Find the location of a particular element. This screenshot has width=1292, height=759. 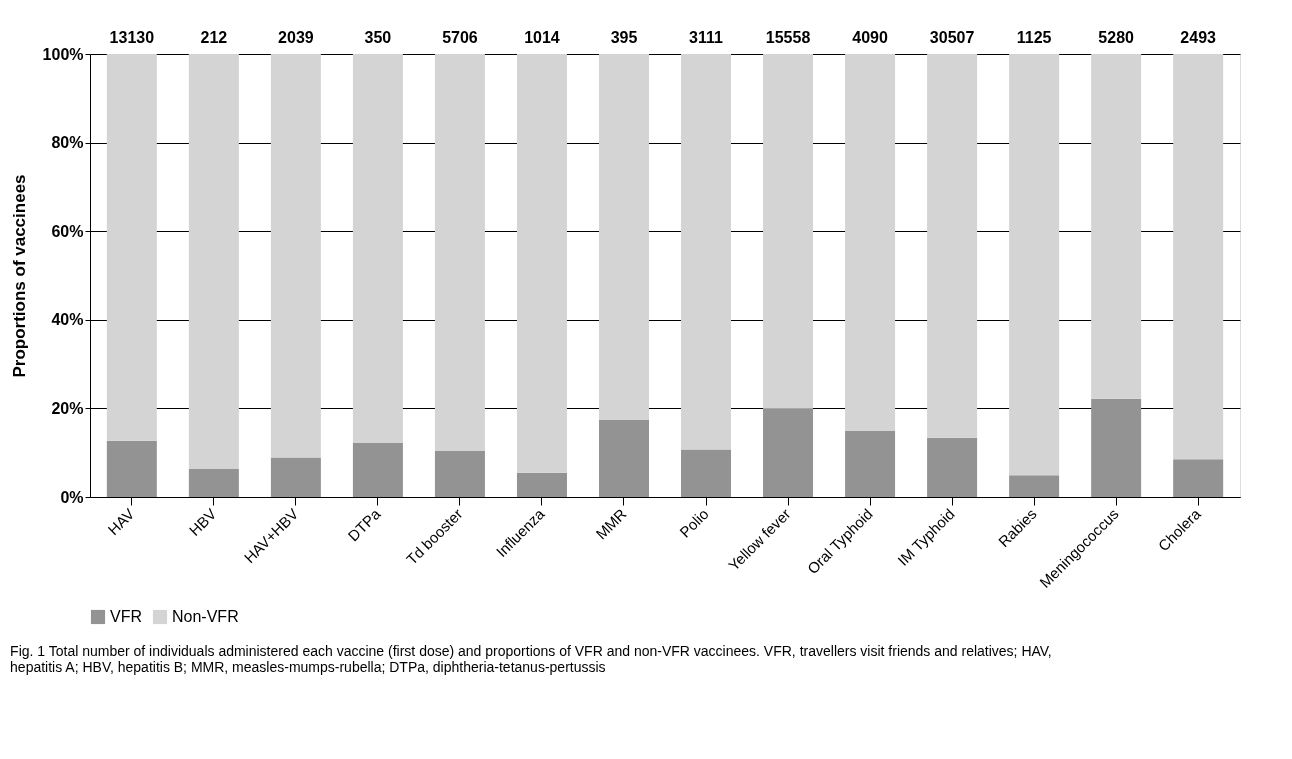

annotation: 1014 is located at coordinates (542, 37).